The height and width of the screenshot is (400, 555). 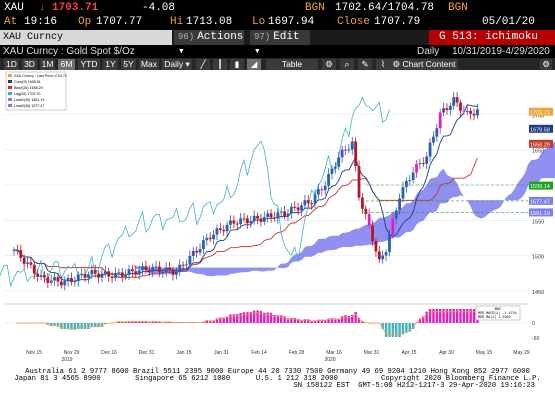 What do you see at coordinates (66, 360) in the screenshot?
I see `year-axis-label: 2019` at bounding box center [66, 360].